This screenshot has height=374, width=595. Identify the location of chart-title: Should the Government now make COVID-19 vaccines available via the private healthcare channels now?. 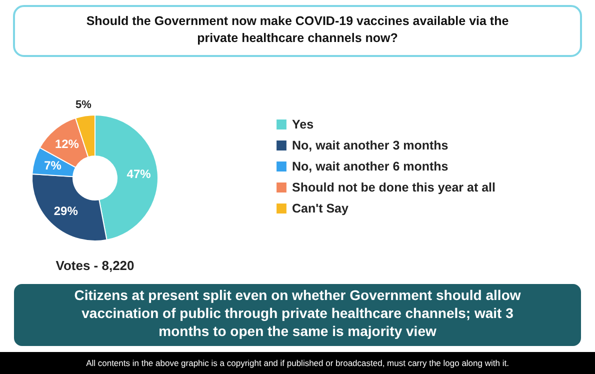
(297, 29).